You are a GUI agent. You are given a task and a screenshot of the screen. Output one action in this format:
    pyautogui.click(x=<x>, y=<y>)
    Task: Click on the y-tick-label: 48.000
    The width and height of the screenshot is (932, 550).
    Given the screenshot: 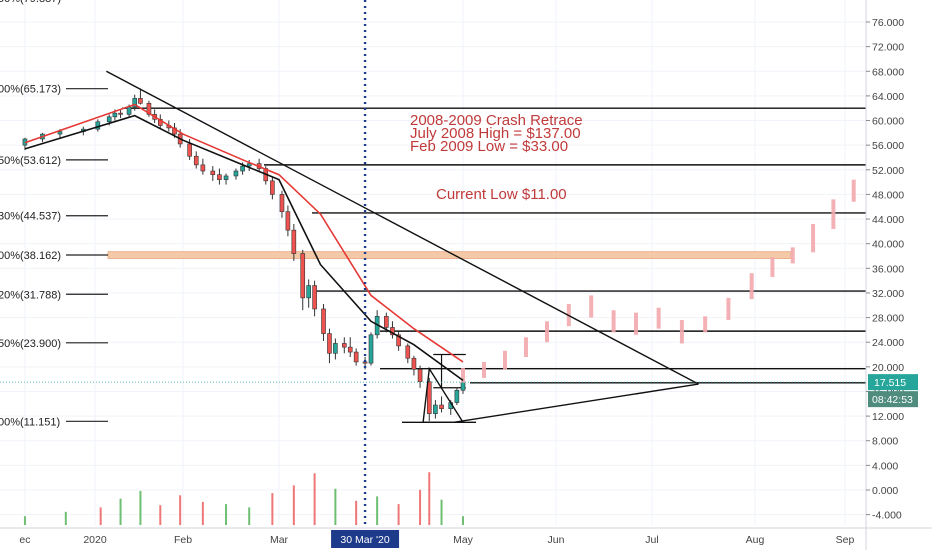 What is the action you would take?
    pyautogui.click(x=888, y=195)
    